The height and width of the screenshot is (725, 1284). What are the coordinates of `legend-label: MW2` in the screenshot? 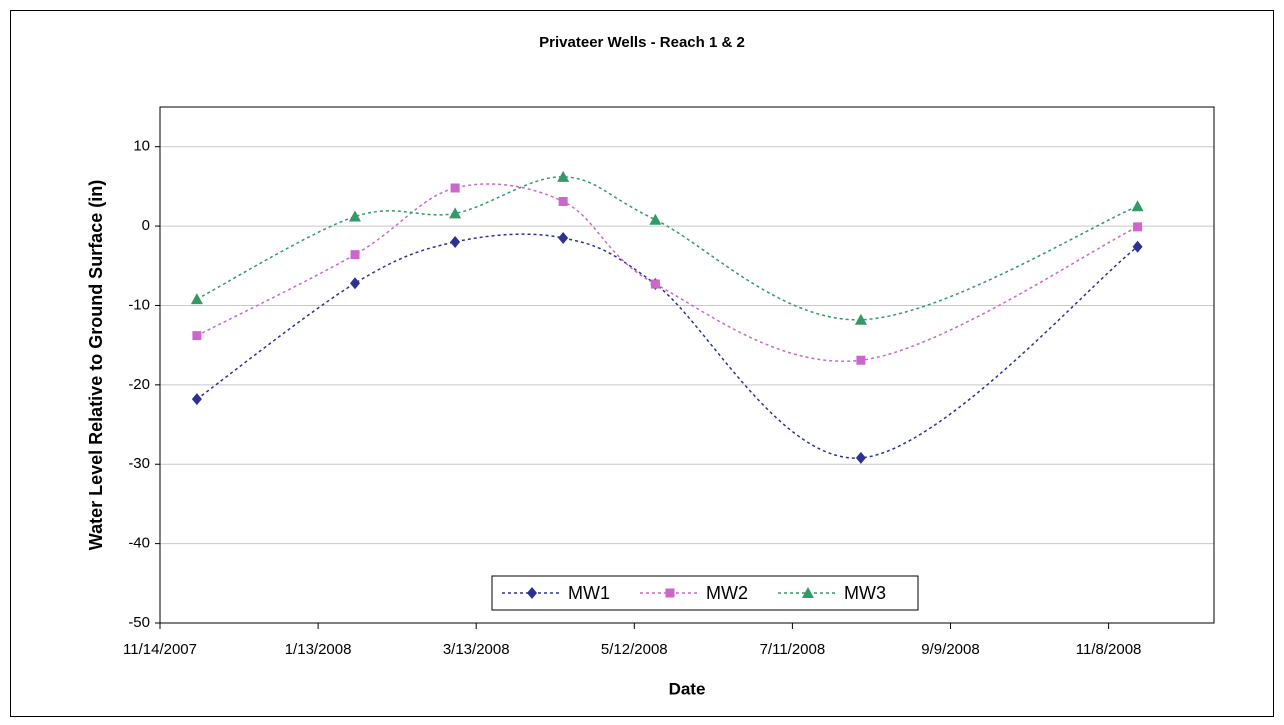 It's located at (727, 593).